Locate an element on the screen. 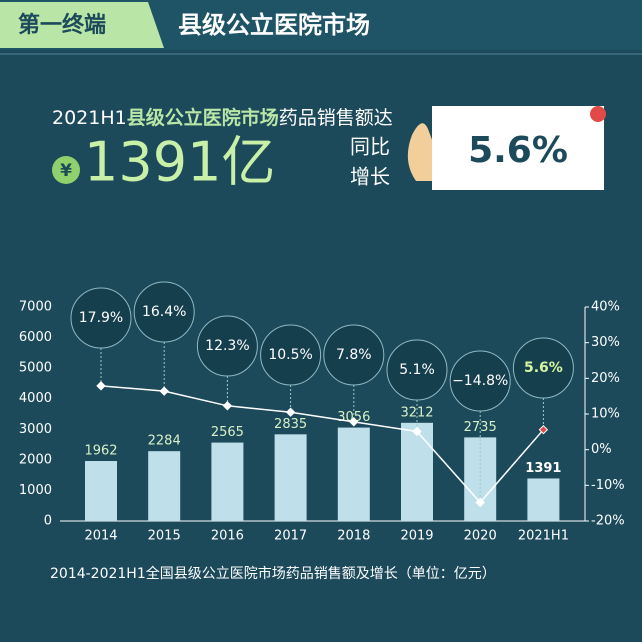  y2-tick-label: 0% is located at coordinates (601, 449).